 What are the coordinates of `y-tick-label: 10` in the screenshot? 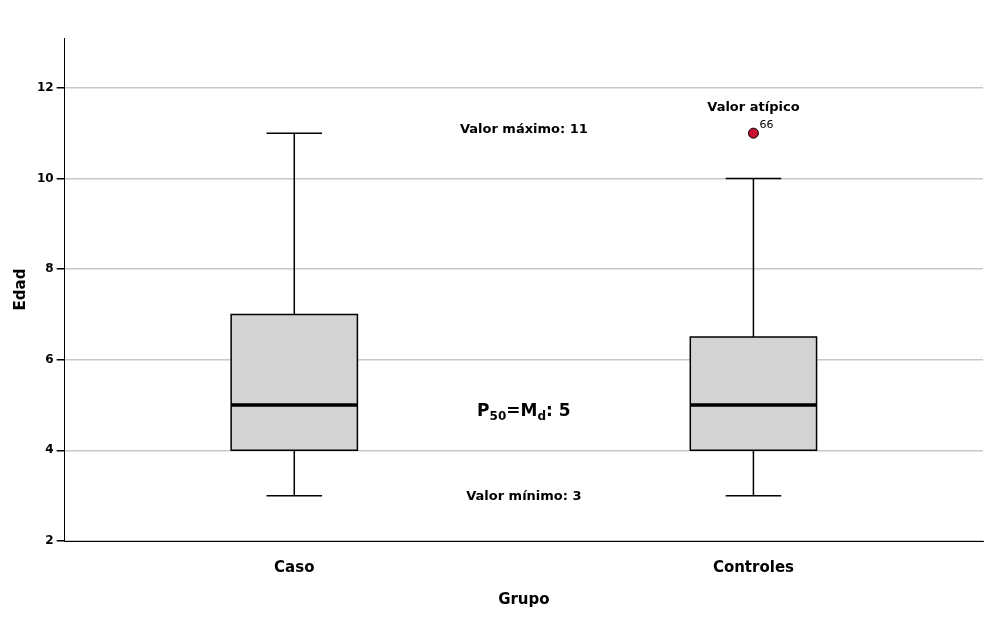 It's located at (45, 177).